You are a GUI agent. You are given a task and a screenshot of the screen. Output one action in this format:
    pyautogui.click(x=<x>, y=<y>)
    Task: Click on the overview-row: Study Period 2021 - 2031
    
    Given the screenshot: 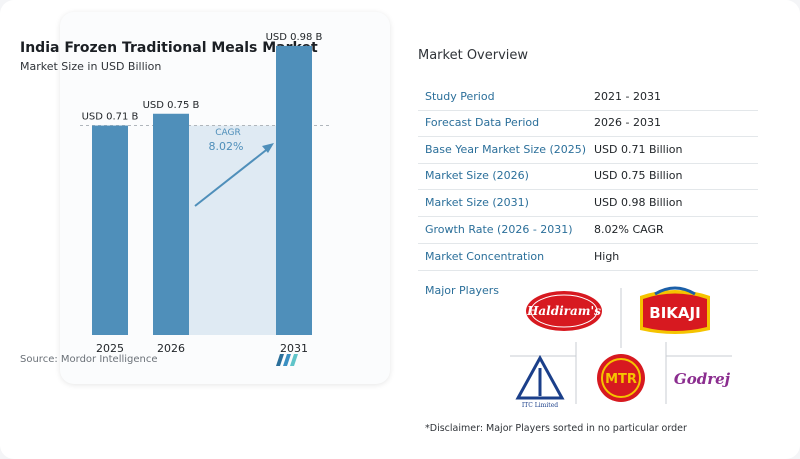 What is the action you would take?
    pyautogui.click(x=588, y=98)
    